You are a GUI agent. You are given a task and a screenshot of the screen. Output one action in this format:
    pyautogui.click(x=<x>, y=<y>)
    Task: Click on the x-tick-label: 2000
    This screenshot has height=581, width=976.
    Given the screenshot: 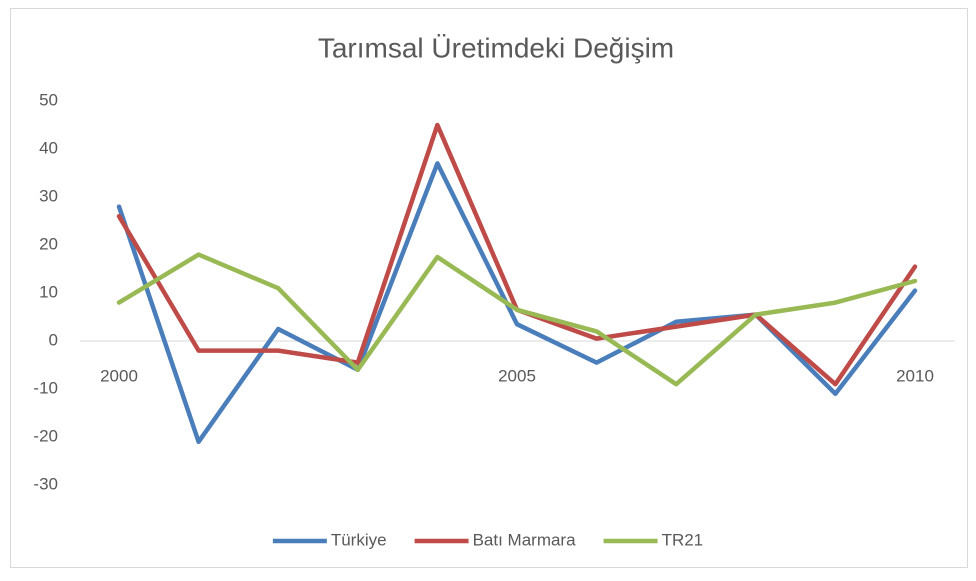 What is the action you would take?
    pyautogui.click(x=119, y=375)
    